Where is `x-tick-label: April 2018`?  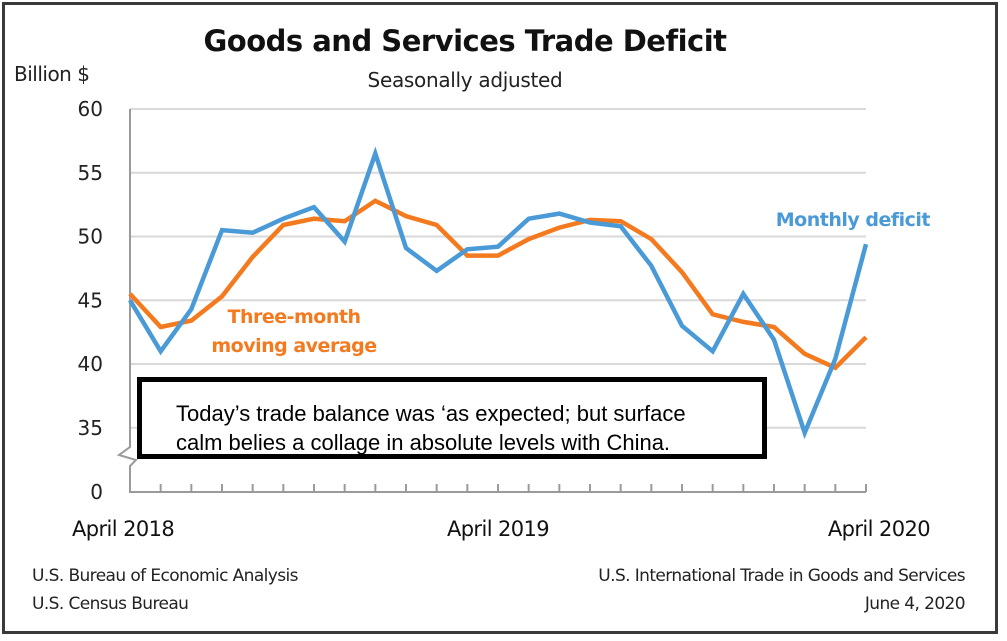
x-tick-label: April 2018 is located at coordinates (123, 529).